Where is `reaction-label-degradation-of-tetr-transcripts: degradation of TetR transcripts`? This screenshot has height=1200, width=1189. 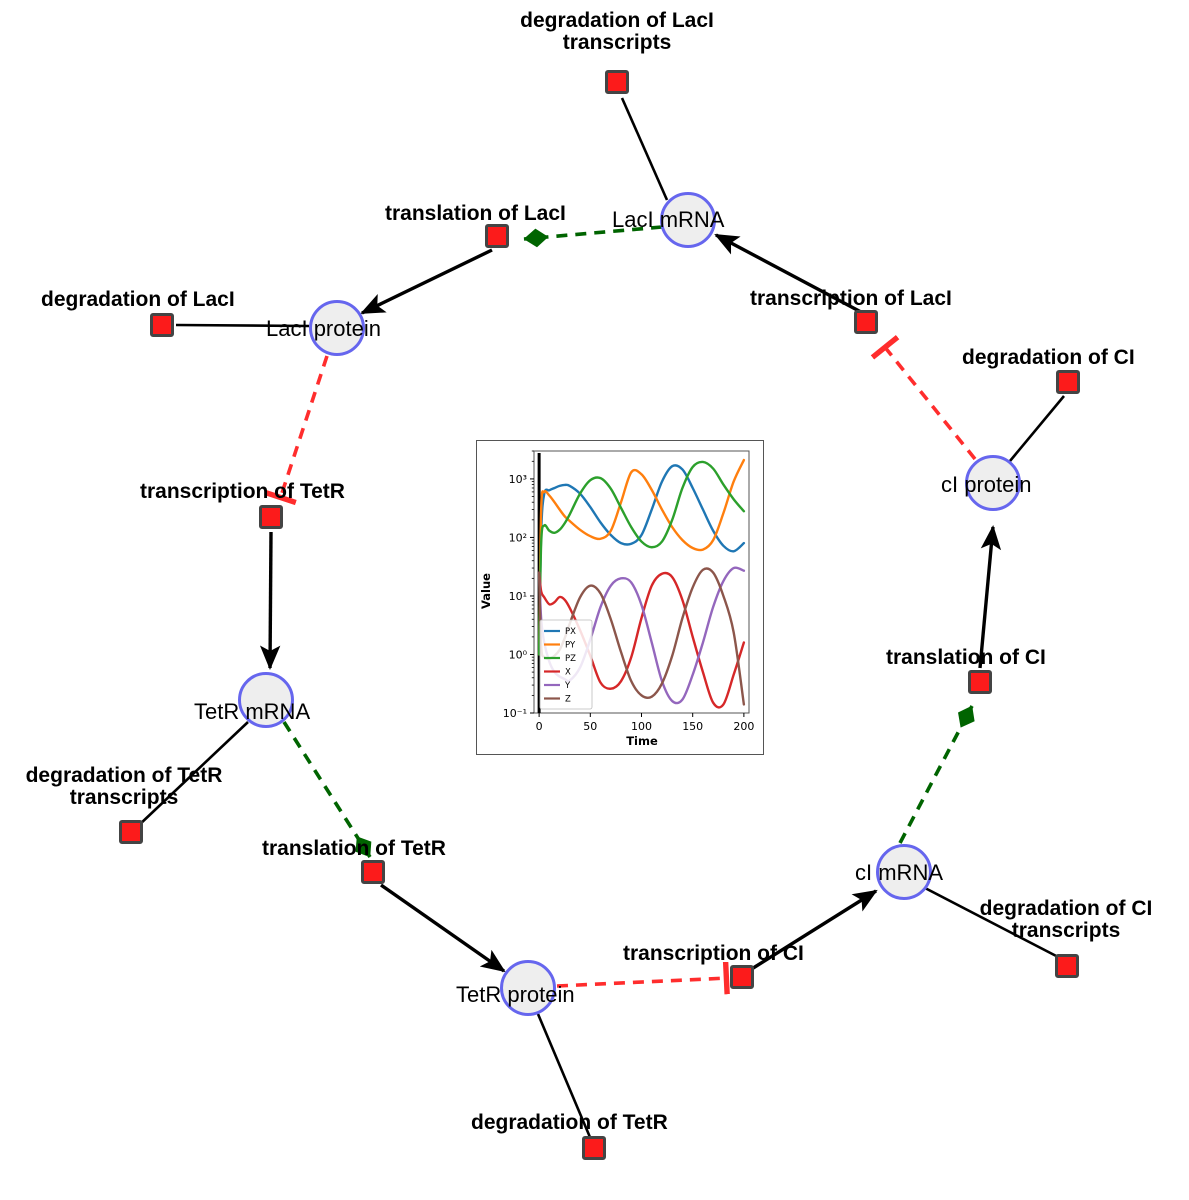 reaction-label-degradation-of-tetr-transcripts: degradation of TetR transcripts is located at coordinates (124, 787).